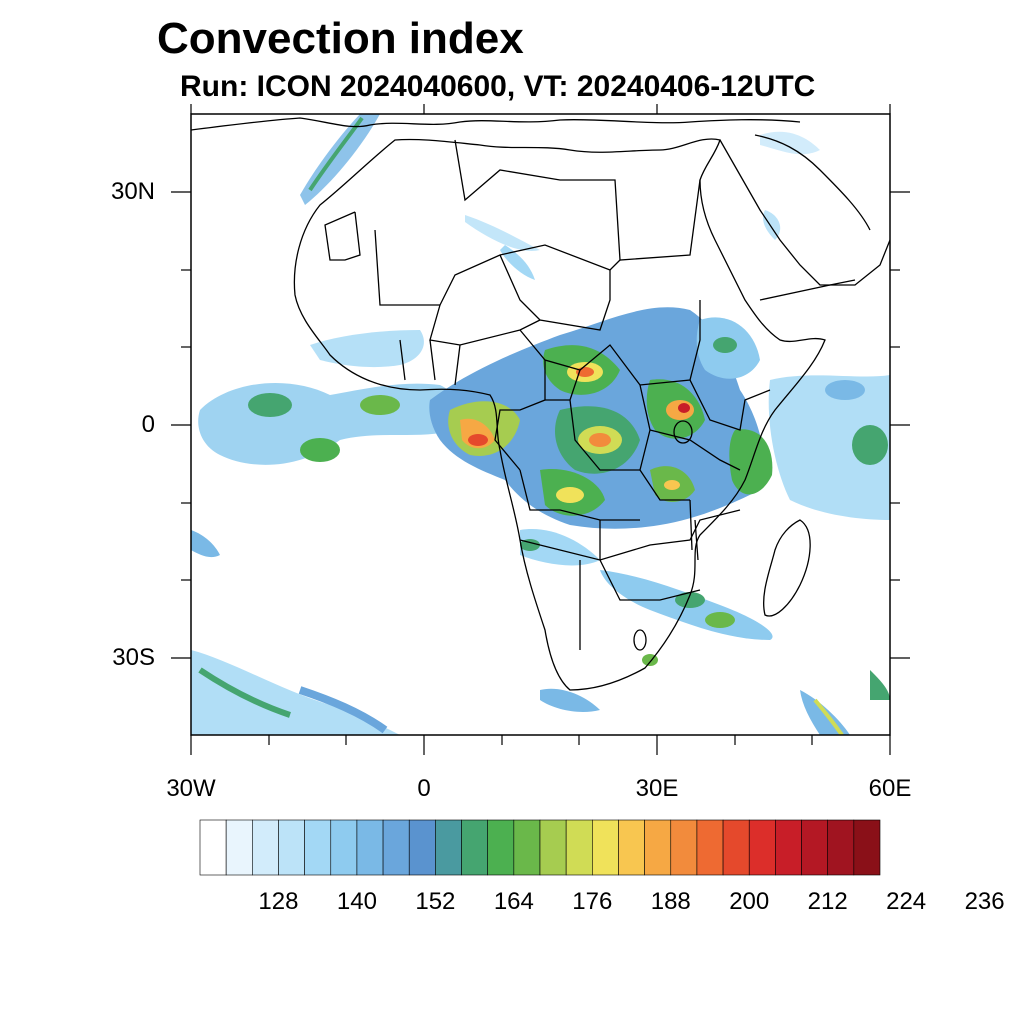 The width and height of the screenshot is (1024, 1024). I want to click on lon-label-30e: 30E, so click(657, 788).